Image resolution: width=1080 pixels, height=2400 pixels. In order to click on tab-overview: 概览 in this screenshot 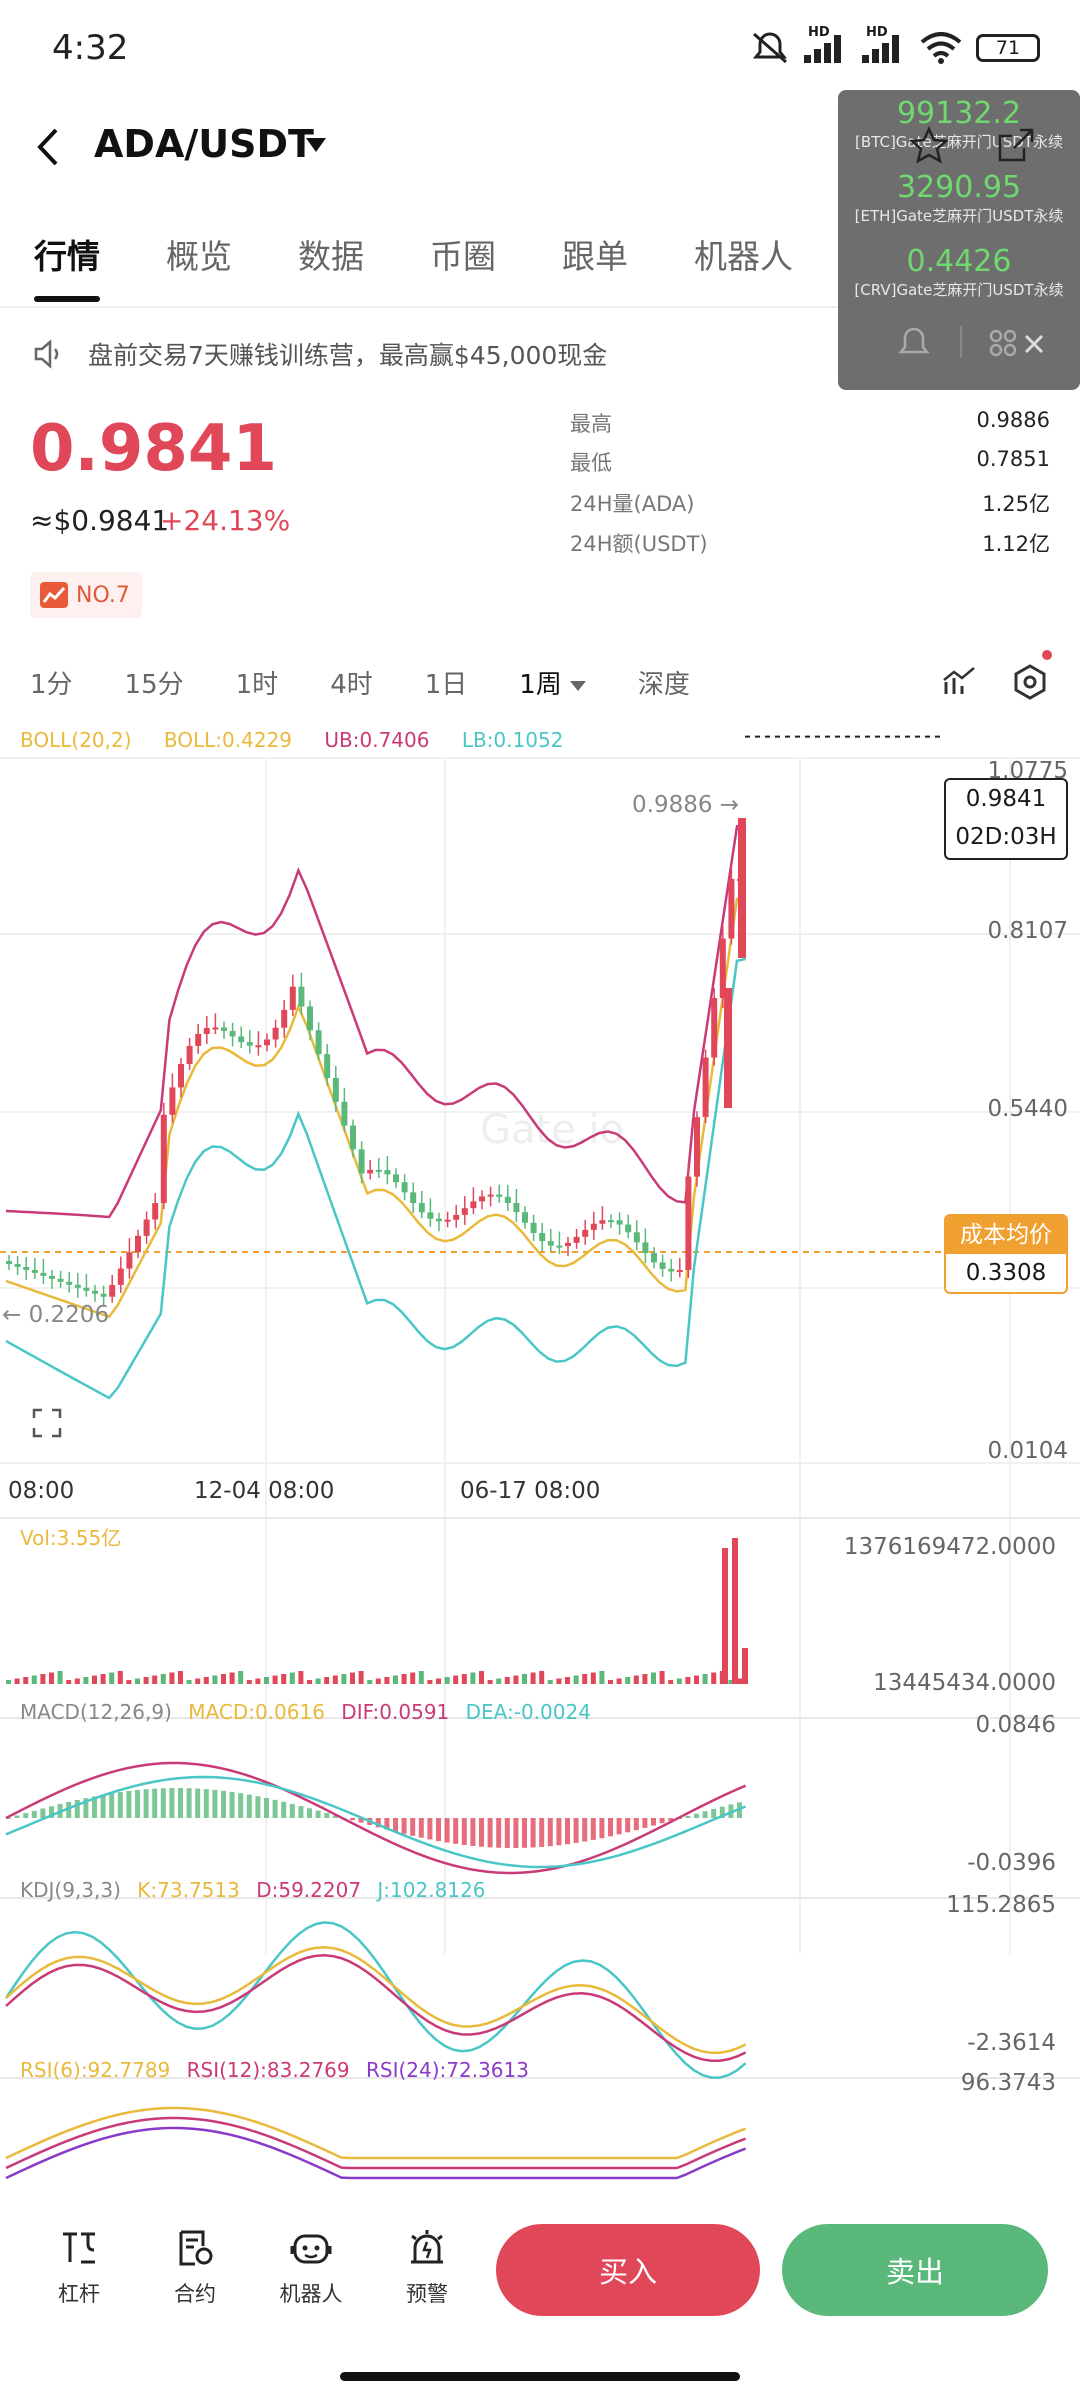, I will do `click(199, 256)`.